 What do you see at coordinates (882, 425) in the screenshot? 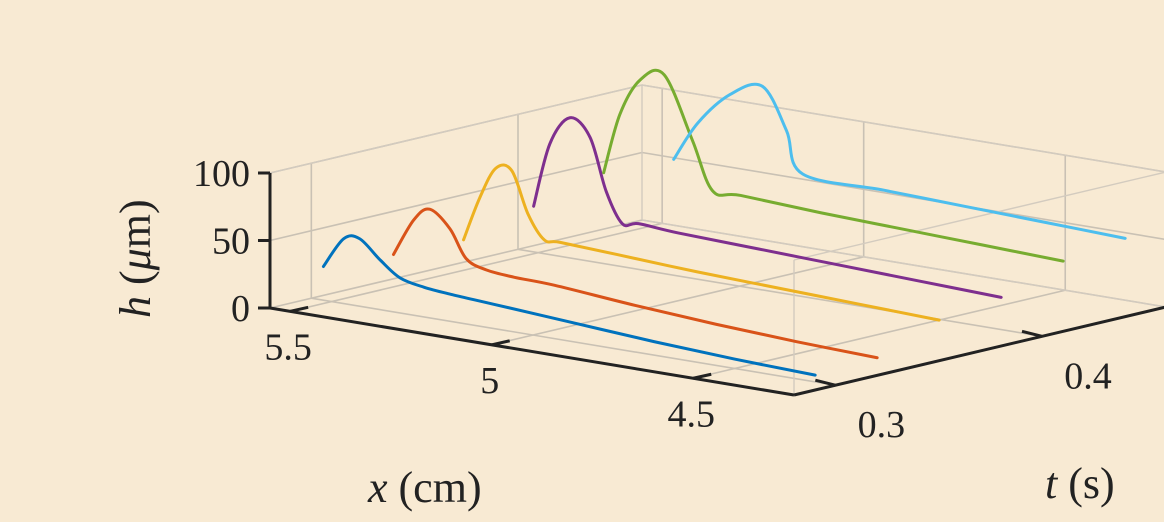
I see `t-tick-label: 0.3` at bounding box center [882, 425].